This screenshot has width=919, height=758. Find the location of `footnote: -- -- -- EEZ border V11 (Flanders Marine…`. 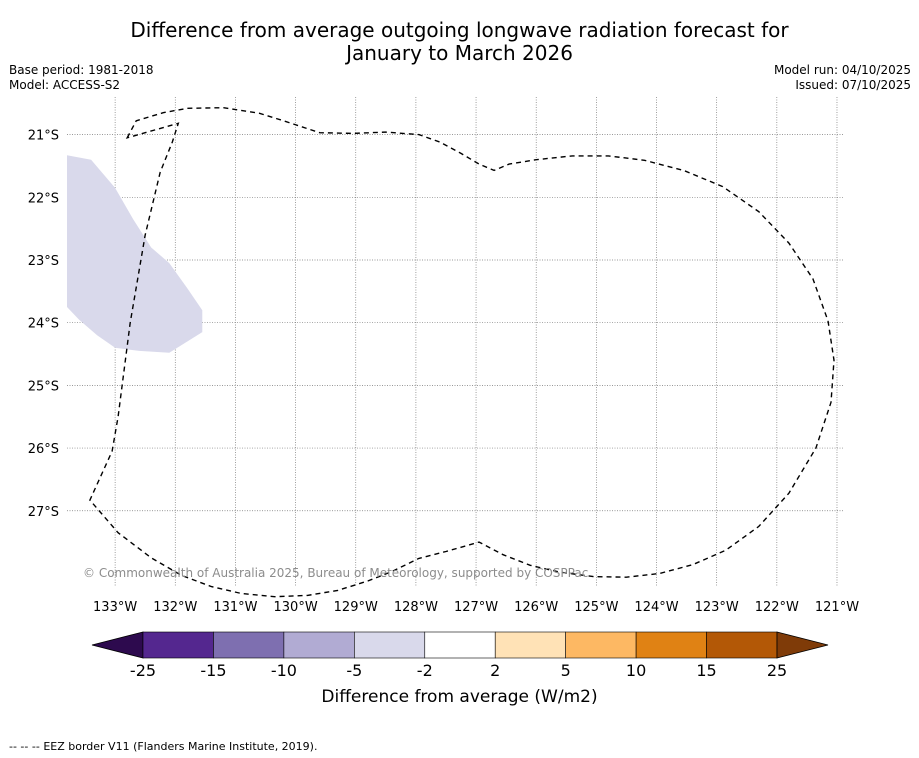

footnote: -- -- -- EEZ border V11 (Flanders Marine… is located at coordinates (163, 746).